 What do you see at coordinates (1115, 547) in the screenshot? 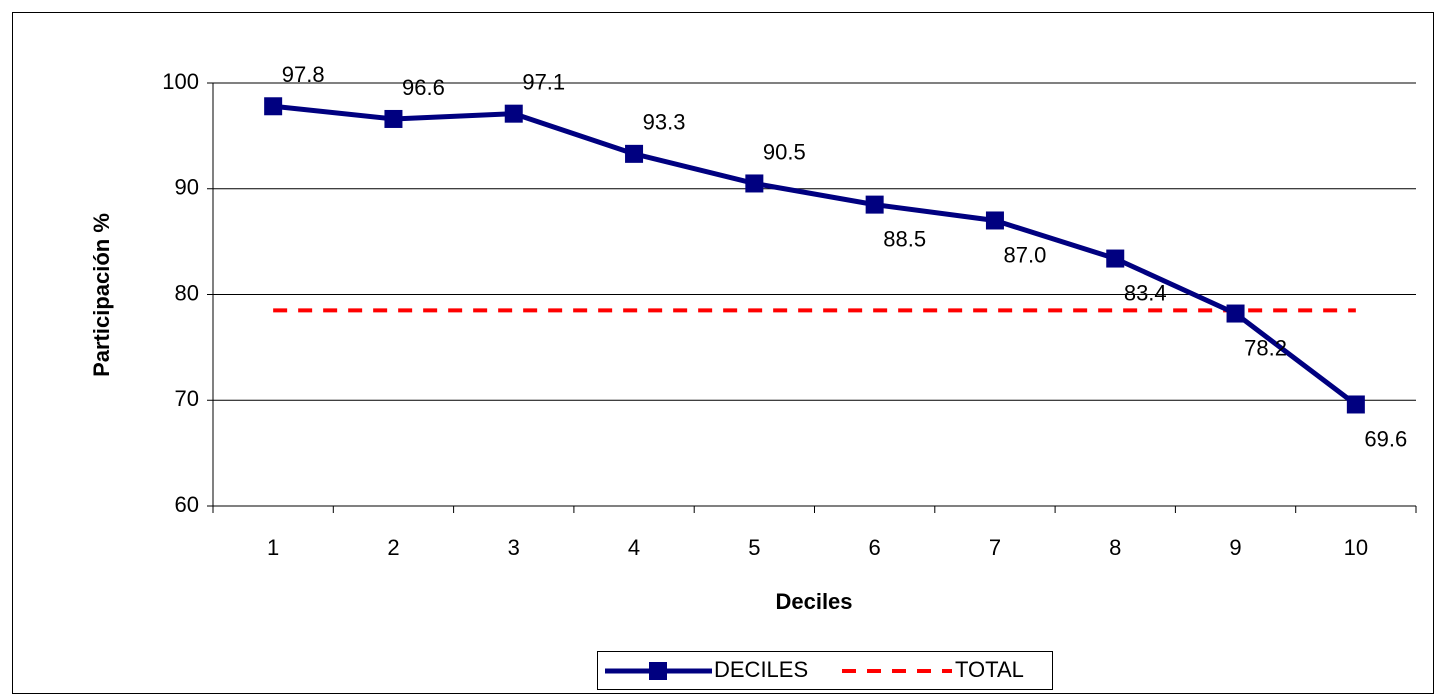
I see `x-tick-label: 8` at bounding box center [1115, 547].